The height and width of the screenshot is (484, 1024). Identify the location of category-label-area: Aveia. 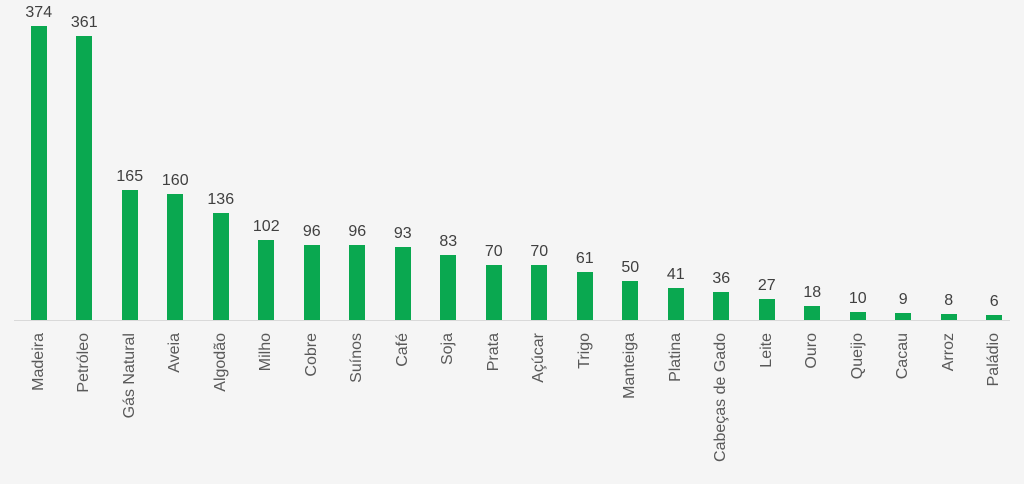
(175, 407).